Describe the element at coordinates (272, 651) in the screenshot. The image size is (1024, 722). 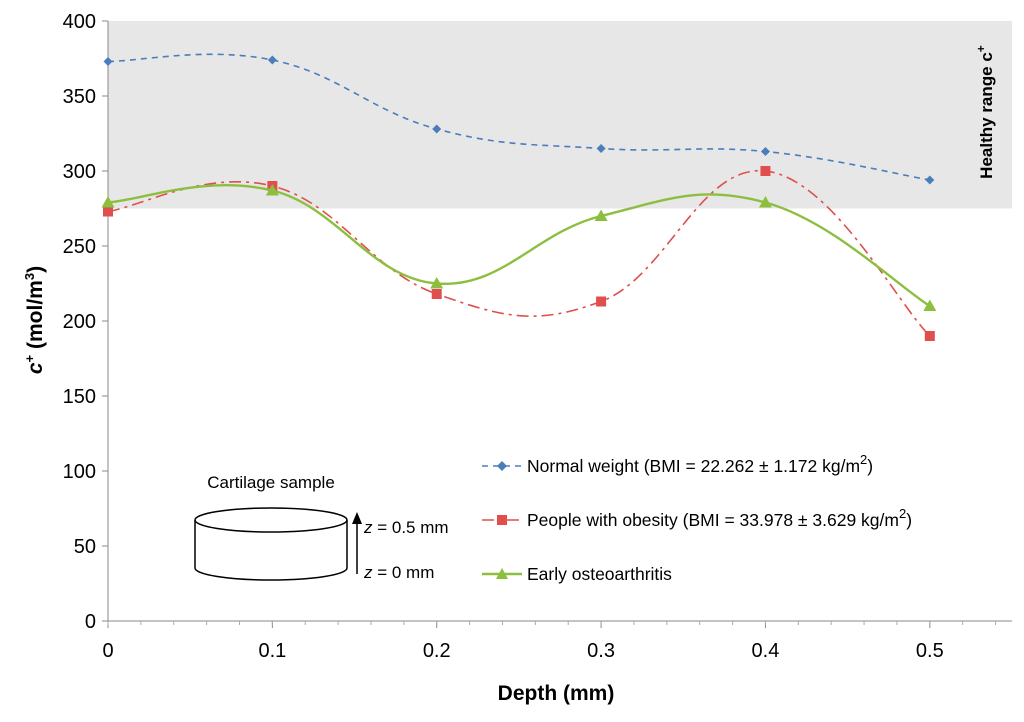
I see `x-tick-label: 0.1` at that location.